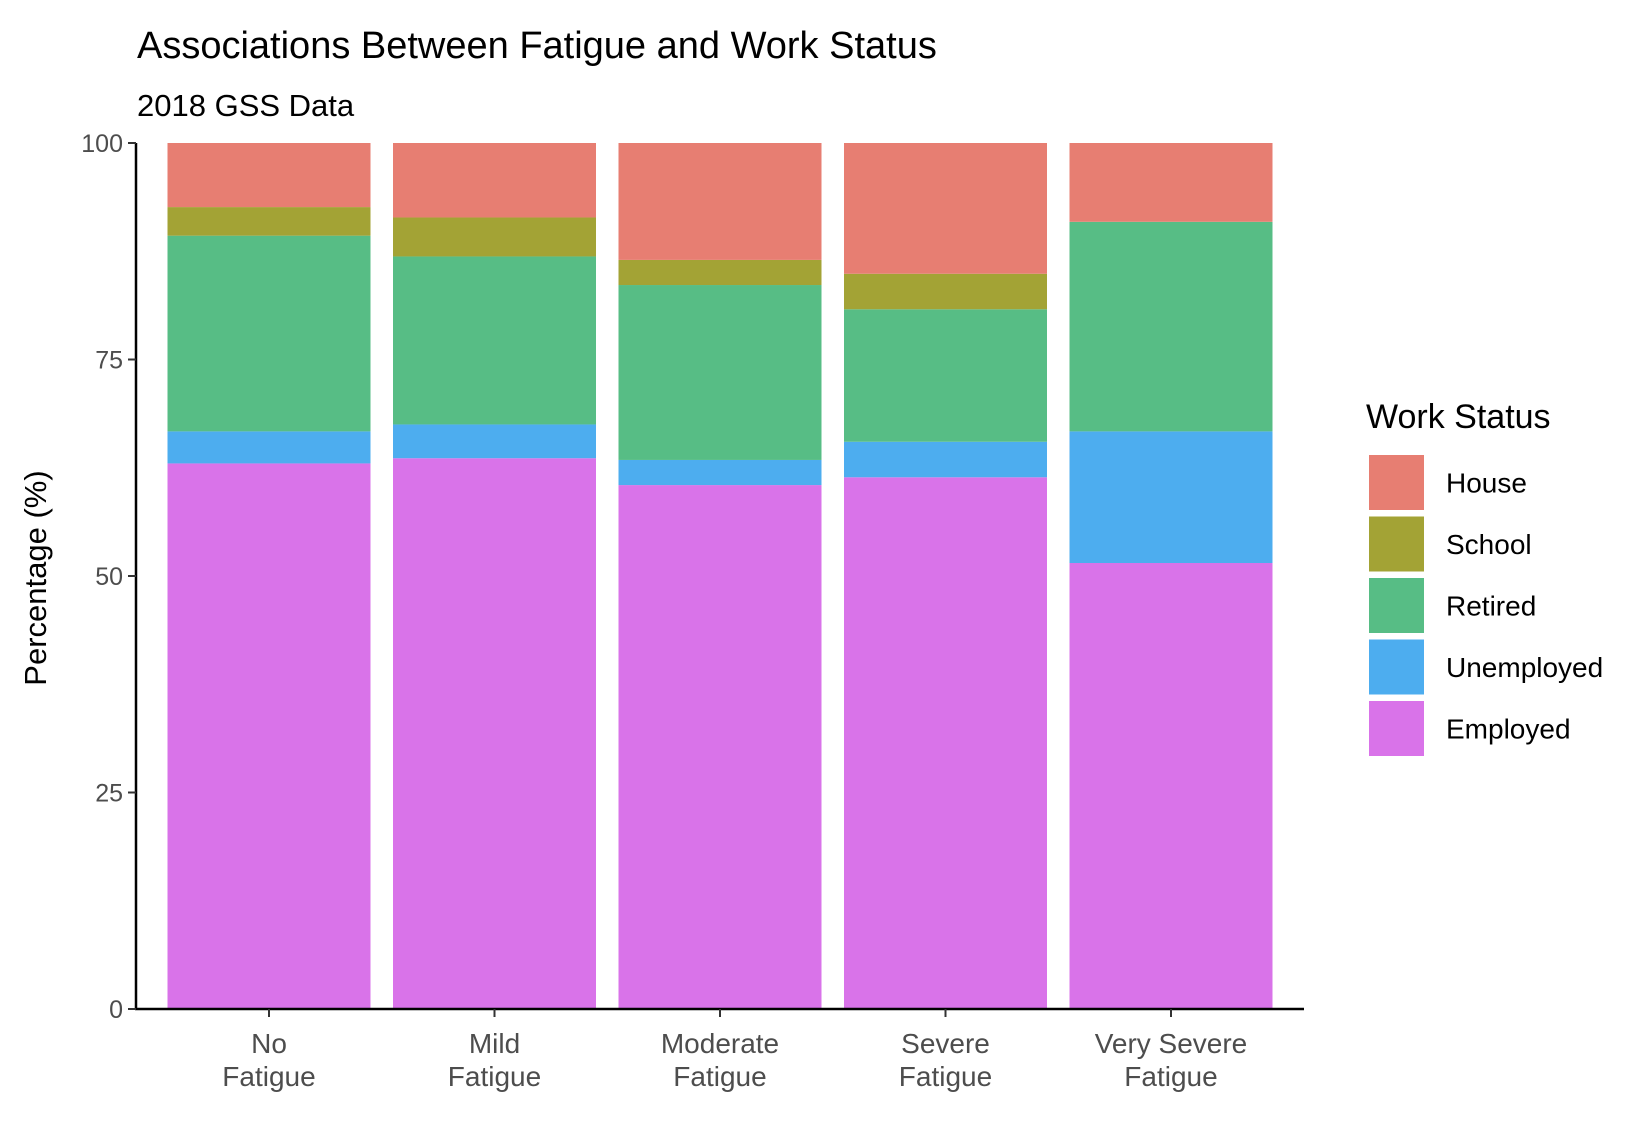  What do you see at coordinates (1396, 728) in the screenshot?
I see `legend-key-employed` at bounding box center [1396, 728].